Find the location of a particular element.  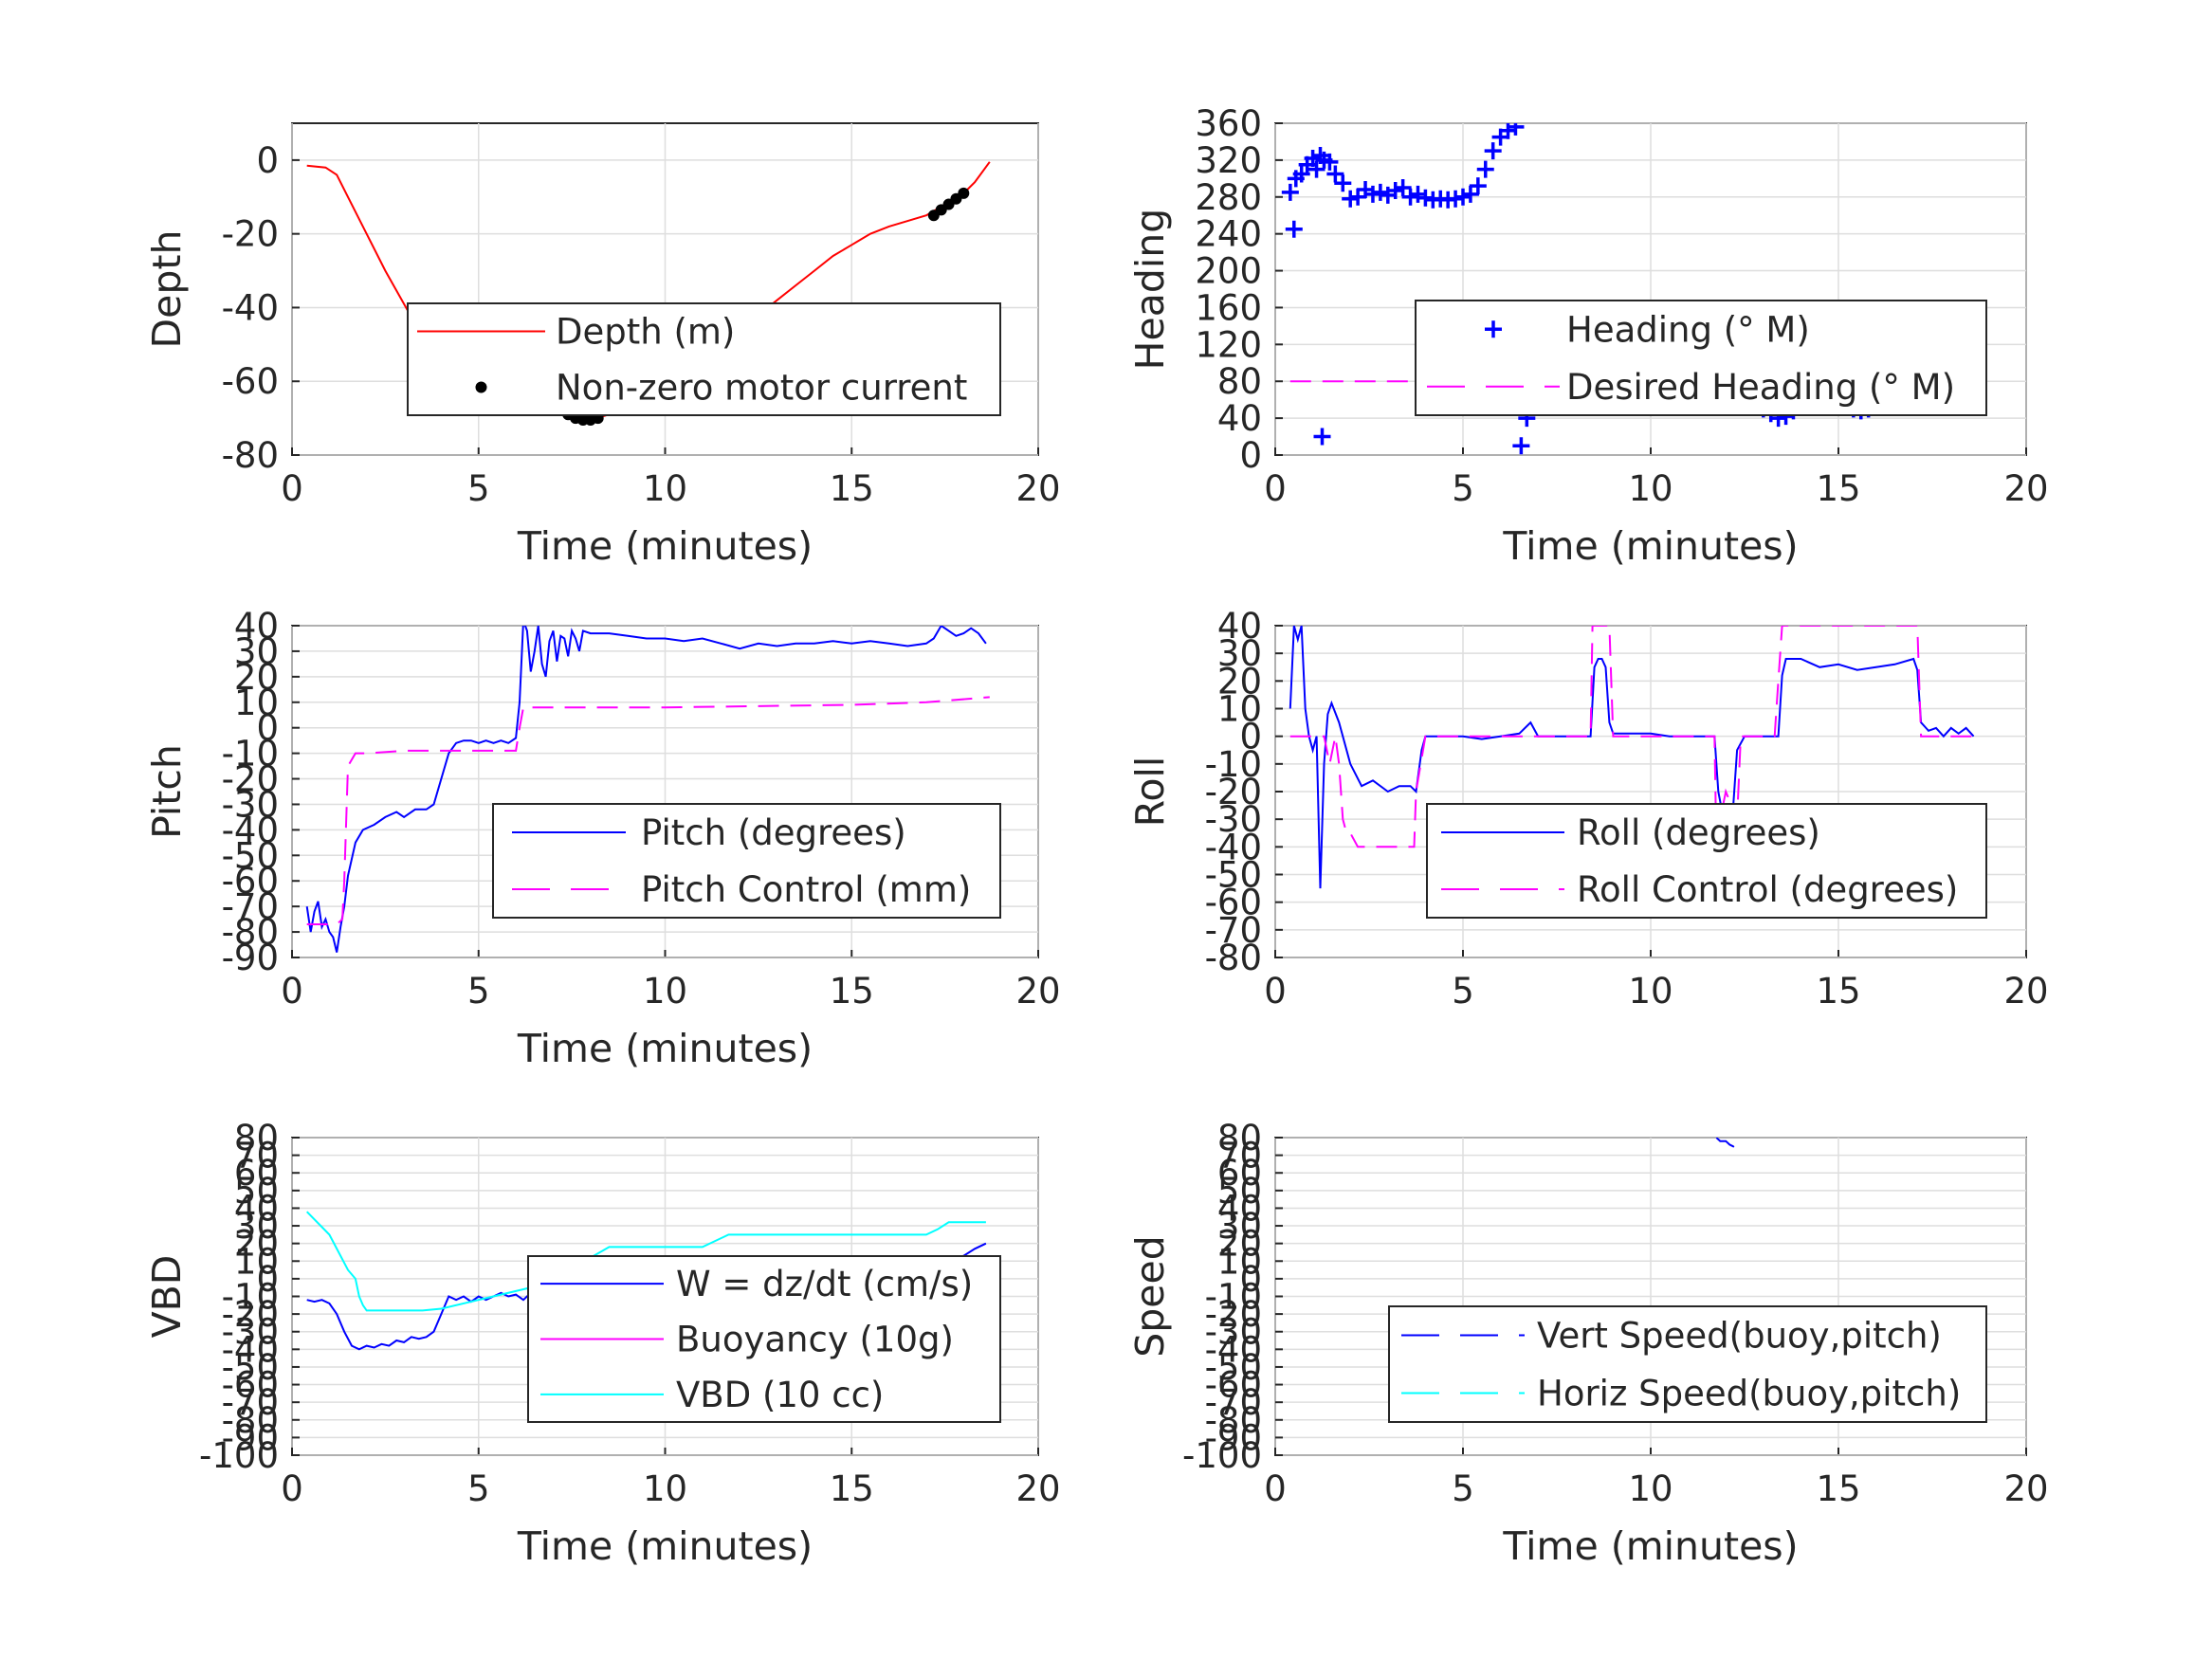

y-axis-label: Roll is located at coordinates (1150, 792).